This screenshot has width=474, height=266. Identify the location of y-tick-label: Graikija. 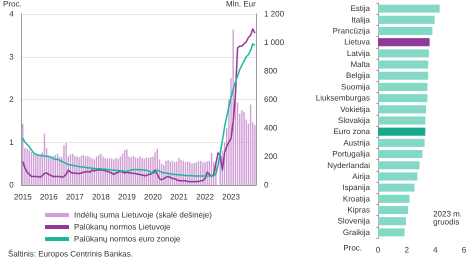
(356, 232).